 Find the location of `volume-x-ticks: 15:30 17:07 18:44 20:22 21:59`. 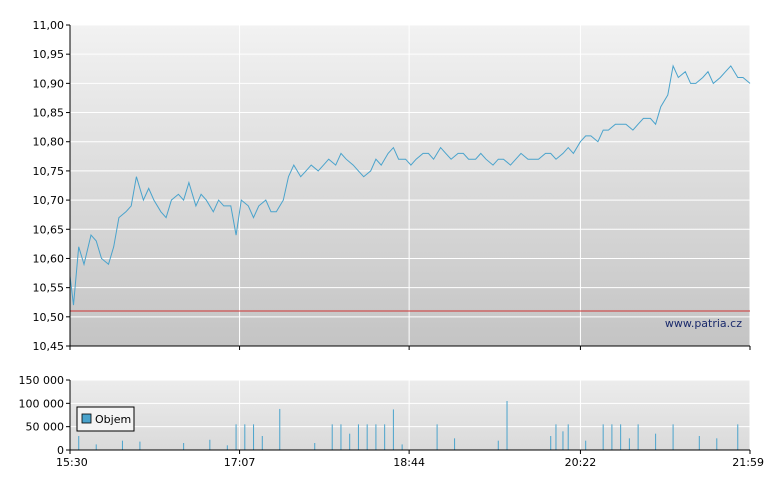

volume-x-ticks: 15:30 17:07 18:44 20:22 21:59 is located at coordinates (410, 459).